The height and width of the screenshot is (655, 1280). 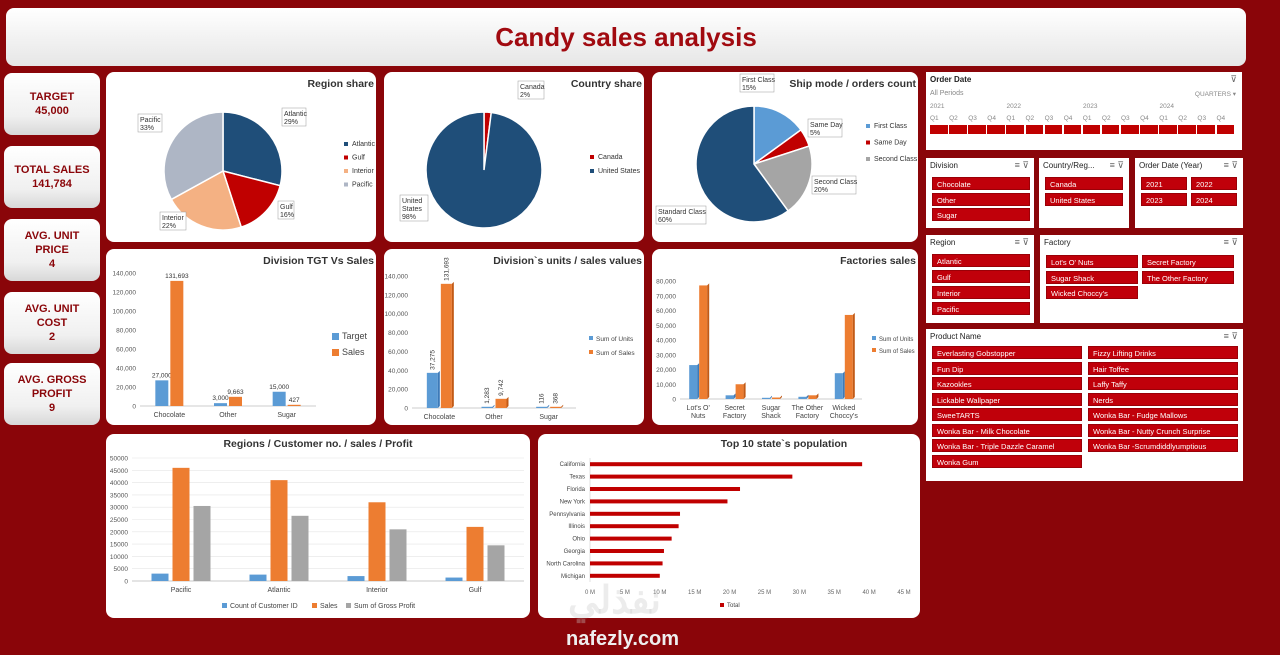 What do you see at coordinates (1163, 430) in the screenshot?
I see `slicer-item-wonka-bar-nutty-crunch-surprise: Wonka Bar - Nutty Crunch Surprise` at bounding box center [1163, 430].